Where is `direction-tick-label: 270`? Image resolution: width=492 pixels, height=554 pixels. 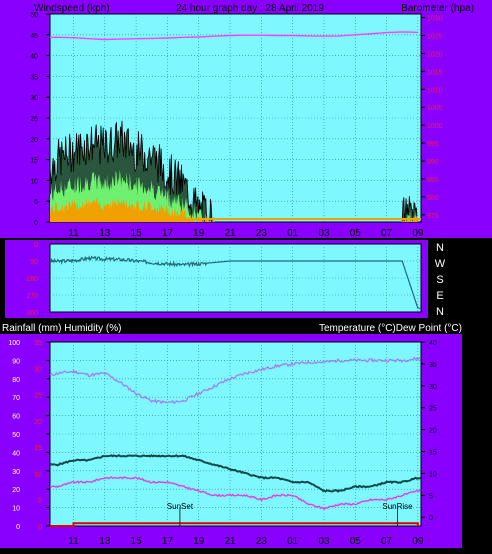
direction-tick-label: 270 is located at coordinates (32, 296).